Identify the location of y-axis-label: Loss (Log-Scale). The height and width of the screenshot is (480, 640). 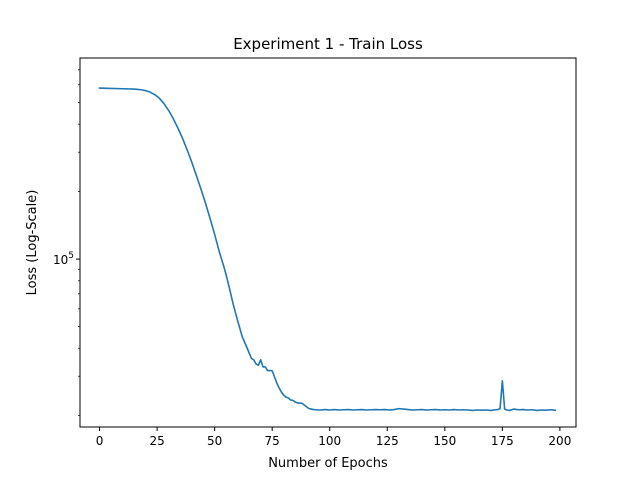
(32, 243).